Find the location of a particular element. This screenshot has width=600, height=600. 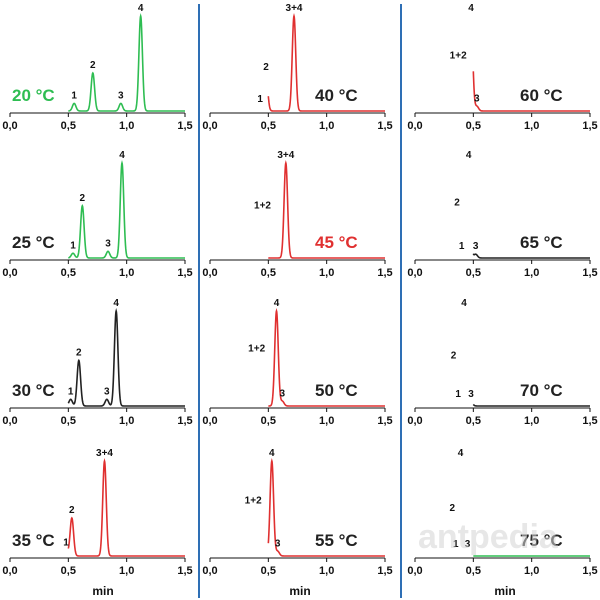

chart-panel: 0,0 0,5 1,0 1,5 1 2 3 4 30 °C is located at coordinates (97, 362).